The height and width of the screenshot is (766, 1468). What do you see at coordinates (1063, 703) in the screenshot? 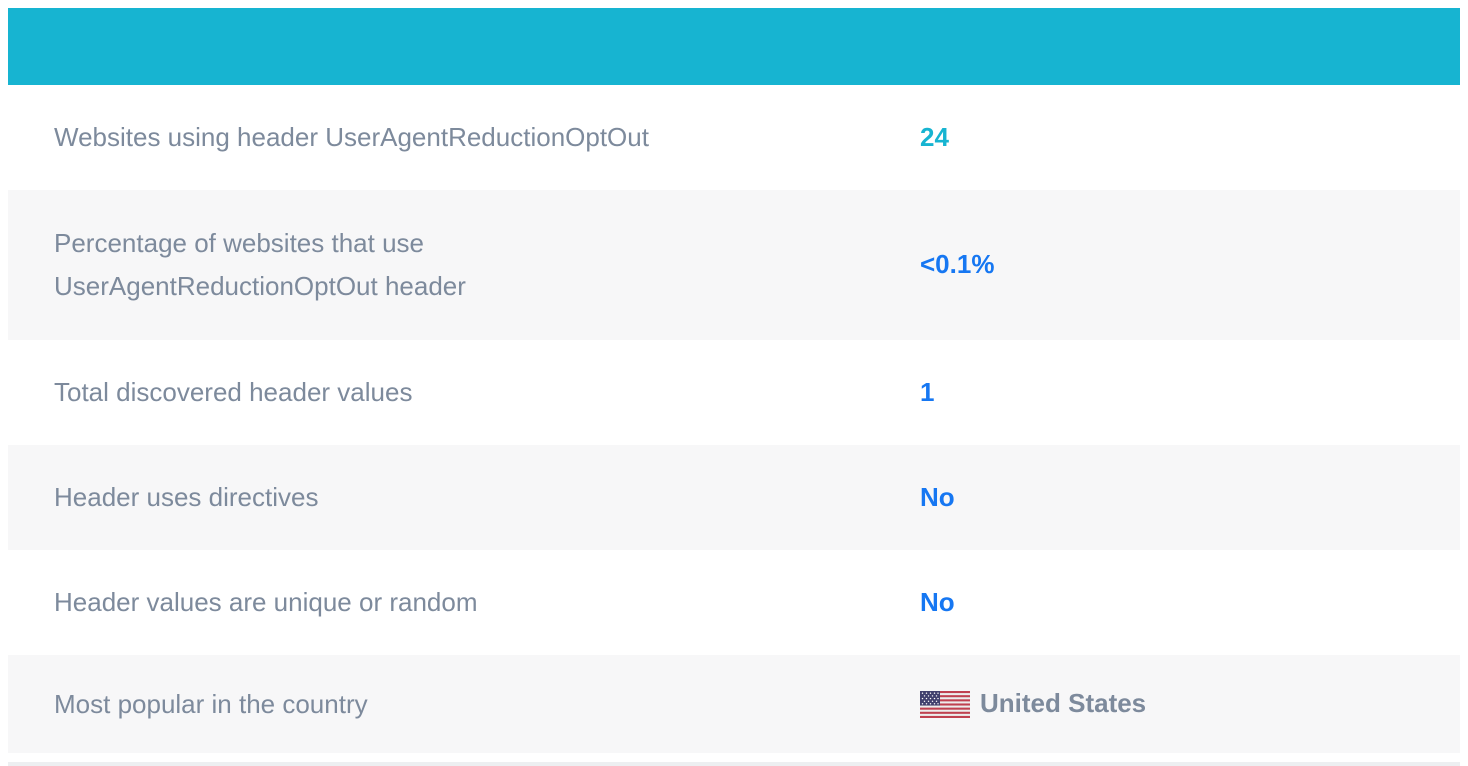
I see `row-value-text: United States` at bounding box center [1063, 703].